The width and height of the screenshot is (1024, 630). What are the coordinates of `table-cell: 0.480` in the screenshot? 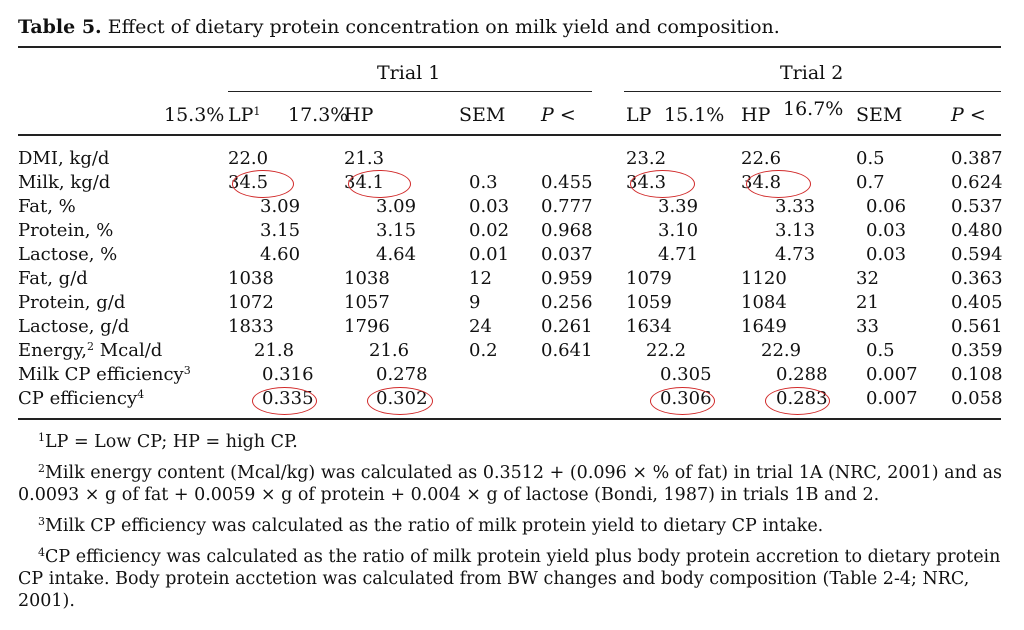 It's located at (977, 230).